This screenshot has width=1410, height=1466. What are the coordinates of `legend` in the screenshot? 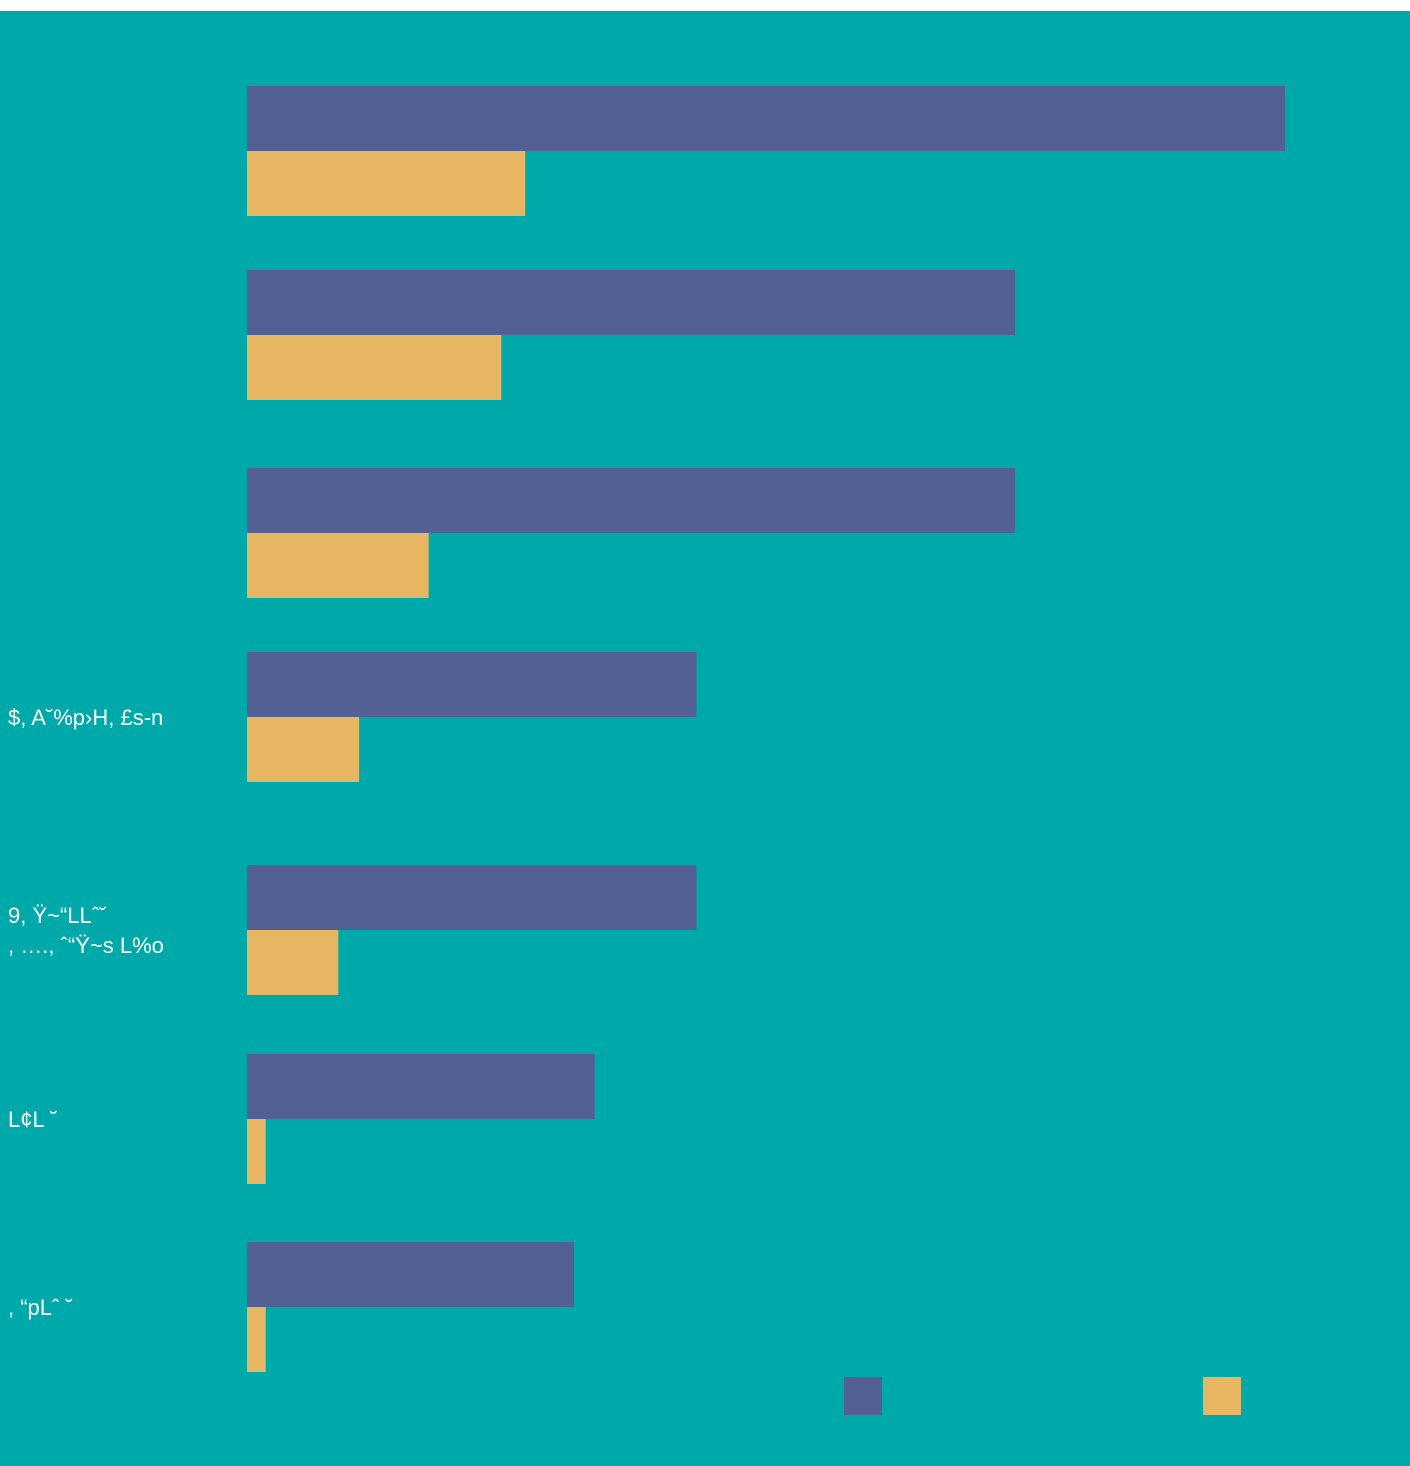 It's located at (1042, 1396).